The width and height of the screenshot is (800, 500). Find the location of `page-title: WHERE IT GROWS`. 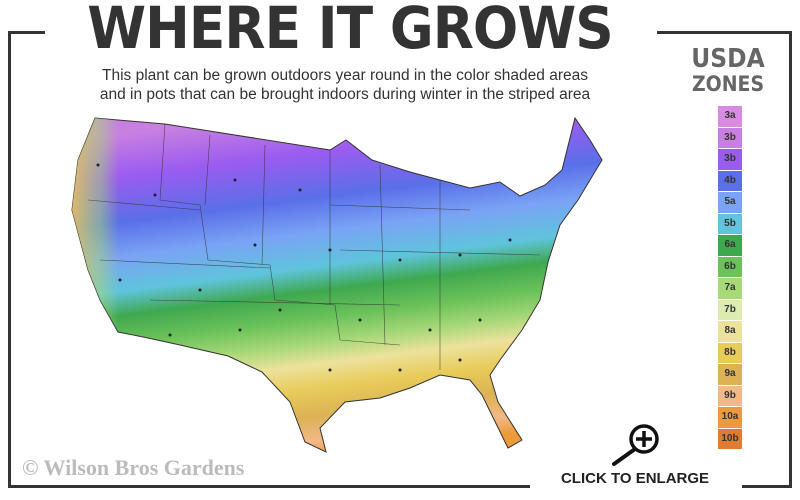

page-title: WHERE IT GROWS is located at coordinates (350, 31).